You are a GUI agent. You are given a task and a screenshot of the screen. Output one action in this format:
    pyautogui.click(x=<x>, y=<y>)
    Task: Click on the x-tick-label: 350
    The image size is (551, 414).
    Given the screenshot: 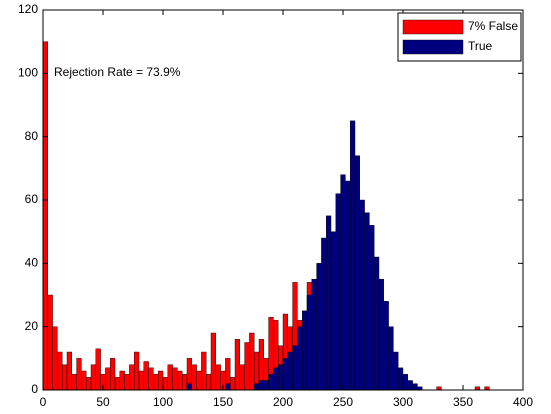 What is the action you would take?
    pyautogui.click(x=463, y=402)
    